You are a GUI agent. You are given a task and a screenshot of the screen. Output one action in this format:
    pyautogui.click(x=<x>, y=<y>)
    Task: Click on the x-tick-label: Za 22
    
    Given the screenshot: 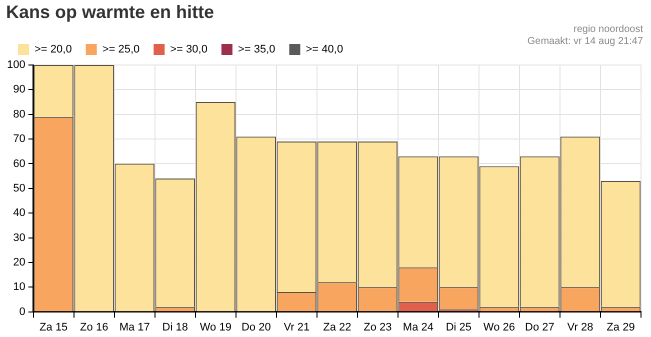 What is the action you would take?
    pyautogui.click(x=337, y=327)
    